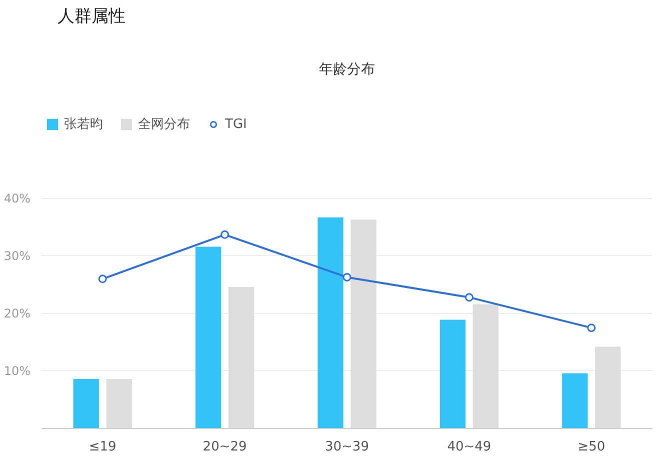  Describe the element at coordinates (347, 447) in the screenshot. I see `x-tick-label: 30~39` at that location.